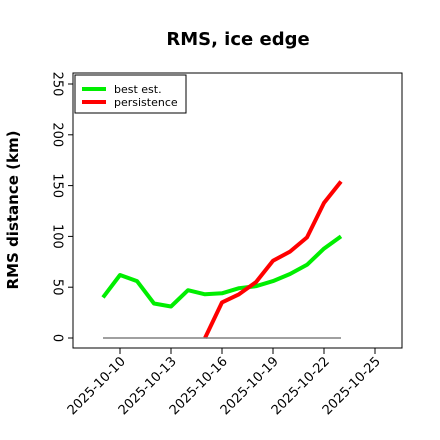  I want to click on persistence-line, so click(273, 259).